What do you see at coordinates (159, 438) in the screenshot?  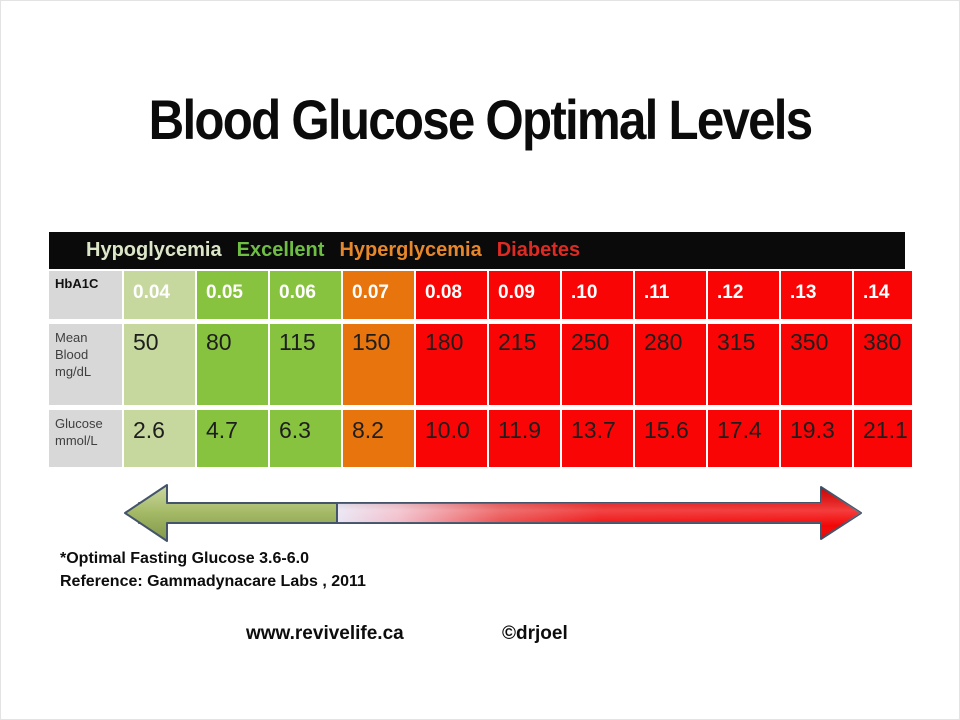 I see `table-cell: 2.6` at bounding box center [159, 438].